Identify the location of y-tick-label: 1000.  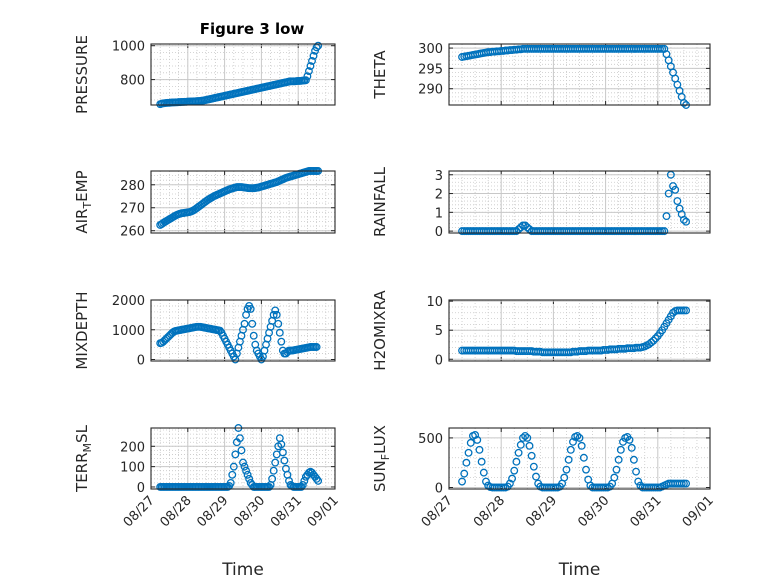
(128, 47).